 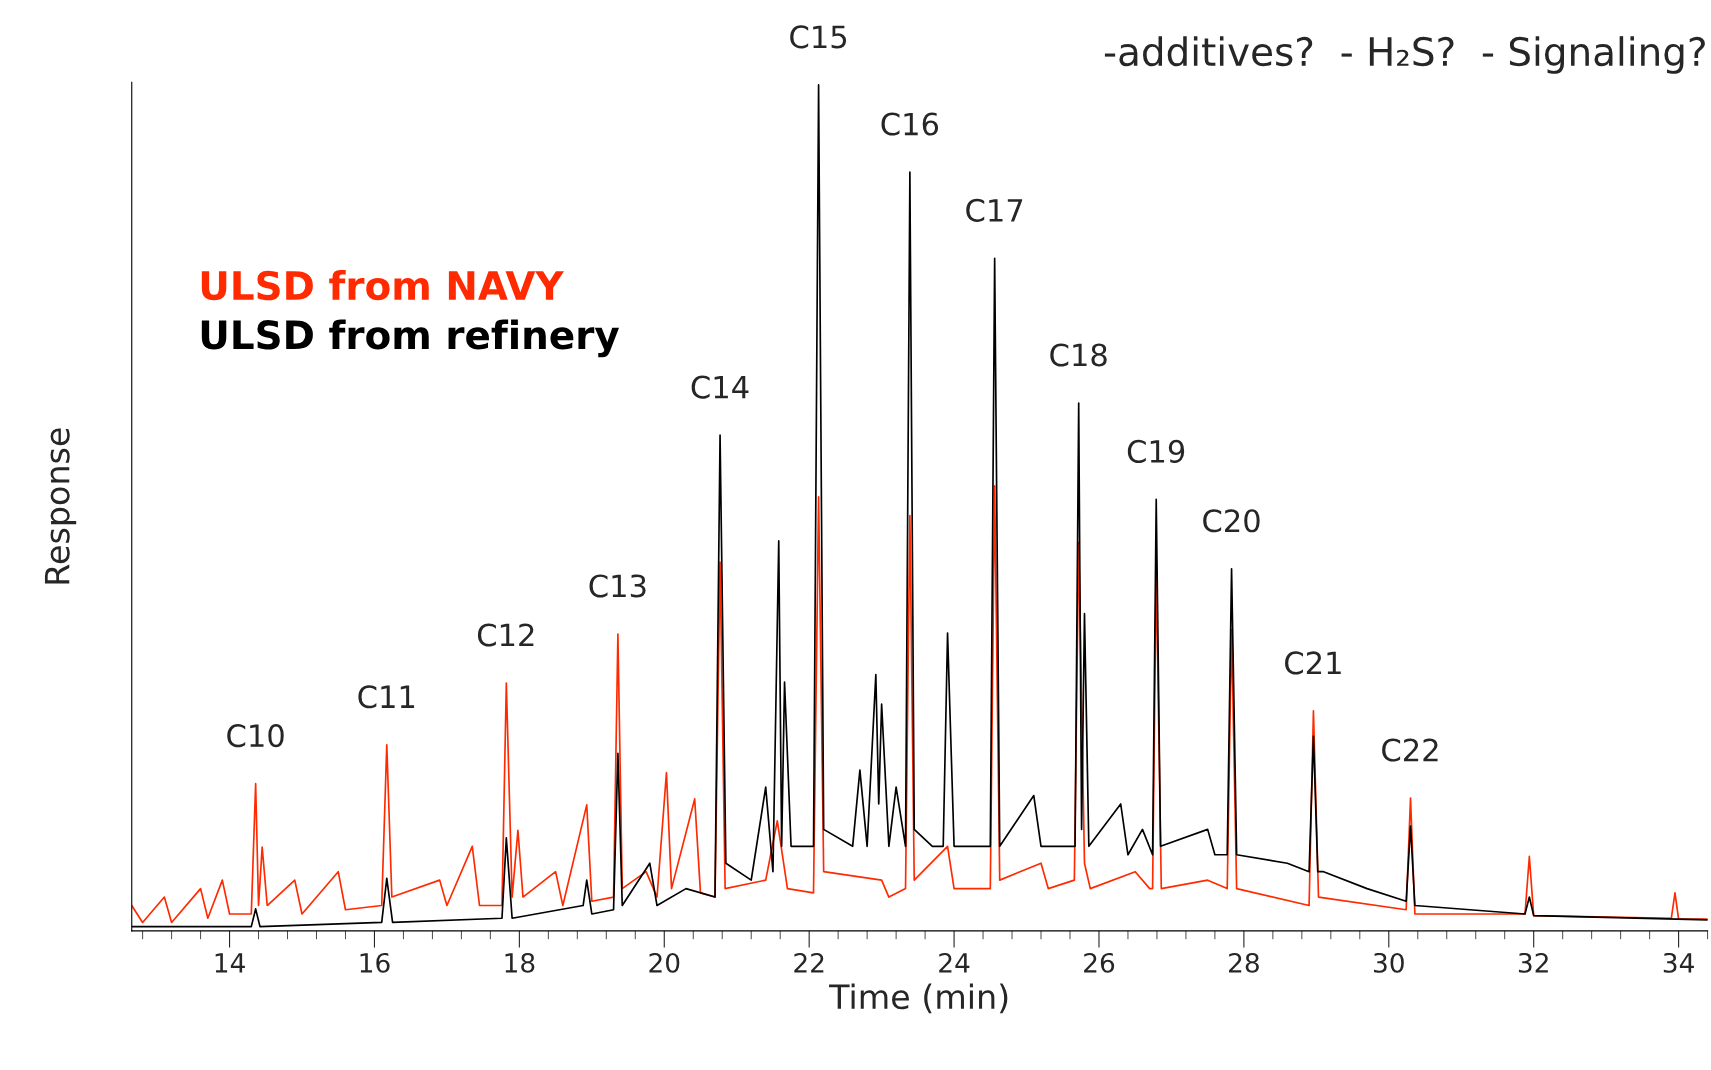 I want to click on x-axis-title: Time (min), so click(x=918, y=998).